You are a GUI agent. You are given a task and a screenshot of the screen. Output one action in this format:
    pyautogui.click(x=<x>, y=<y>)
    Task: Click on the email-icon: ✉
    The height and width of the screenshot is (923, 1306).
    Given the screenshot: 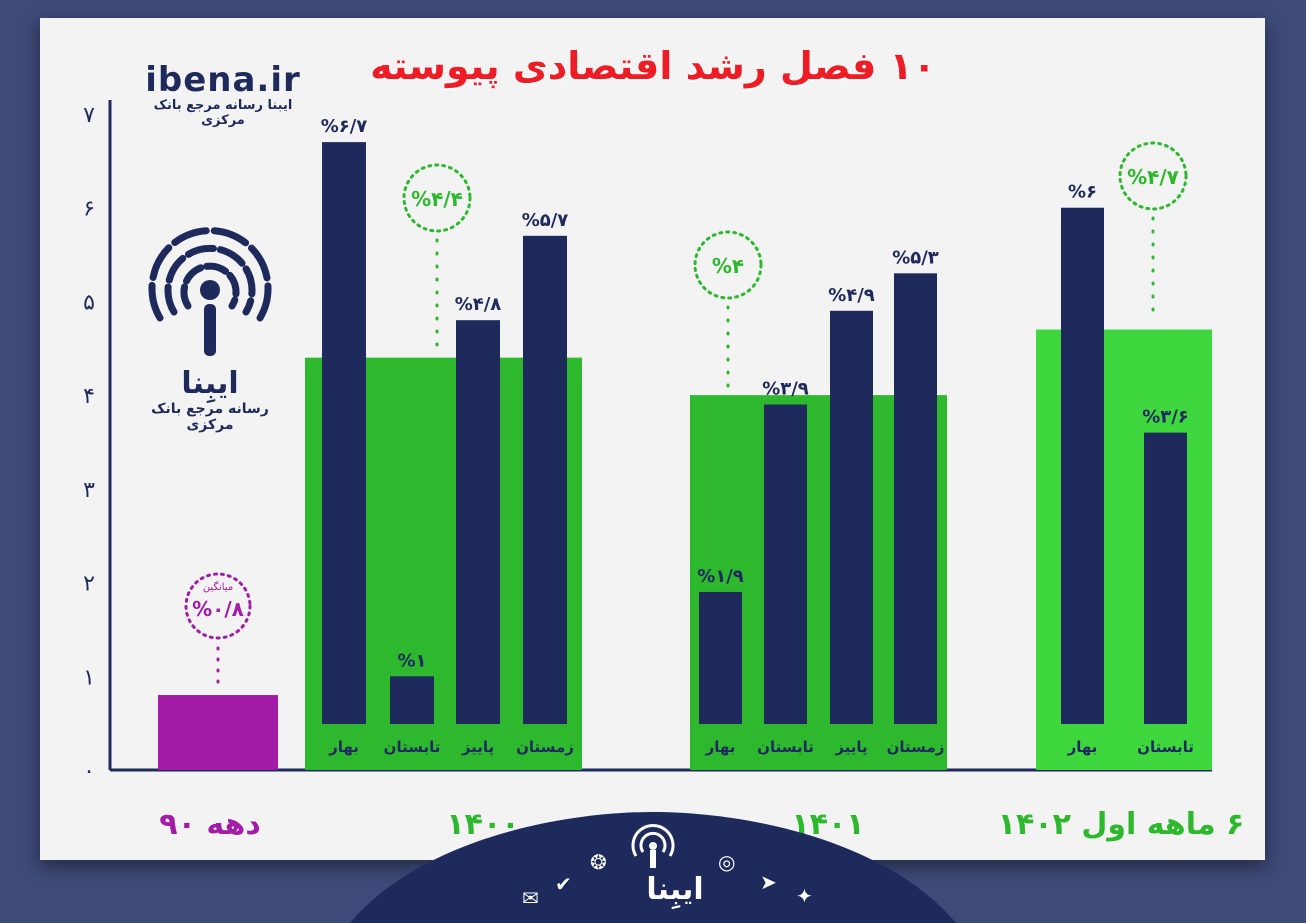 What is the action you would take?
    pyautogui.click(x=530, y=898)
    